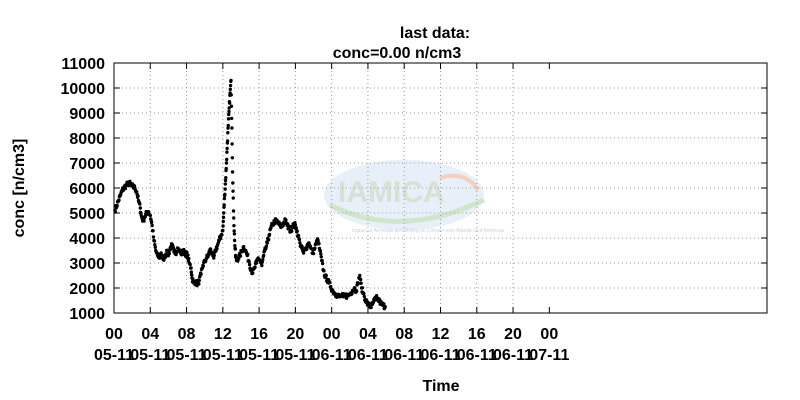 This screenshot has width=800, height=400. Describe the element at coordinates (397, 53) in the screenshot. I see `chart-title-line2: conc=0.00 n/cm3` at that location.